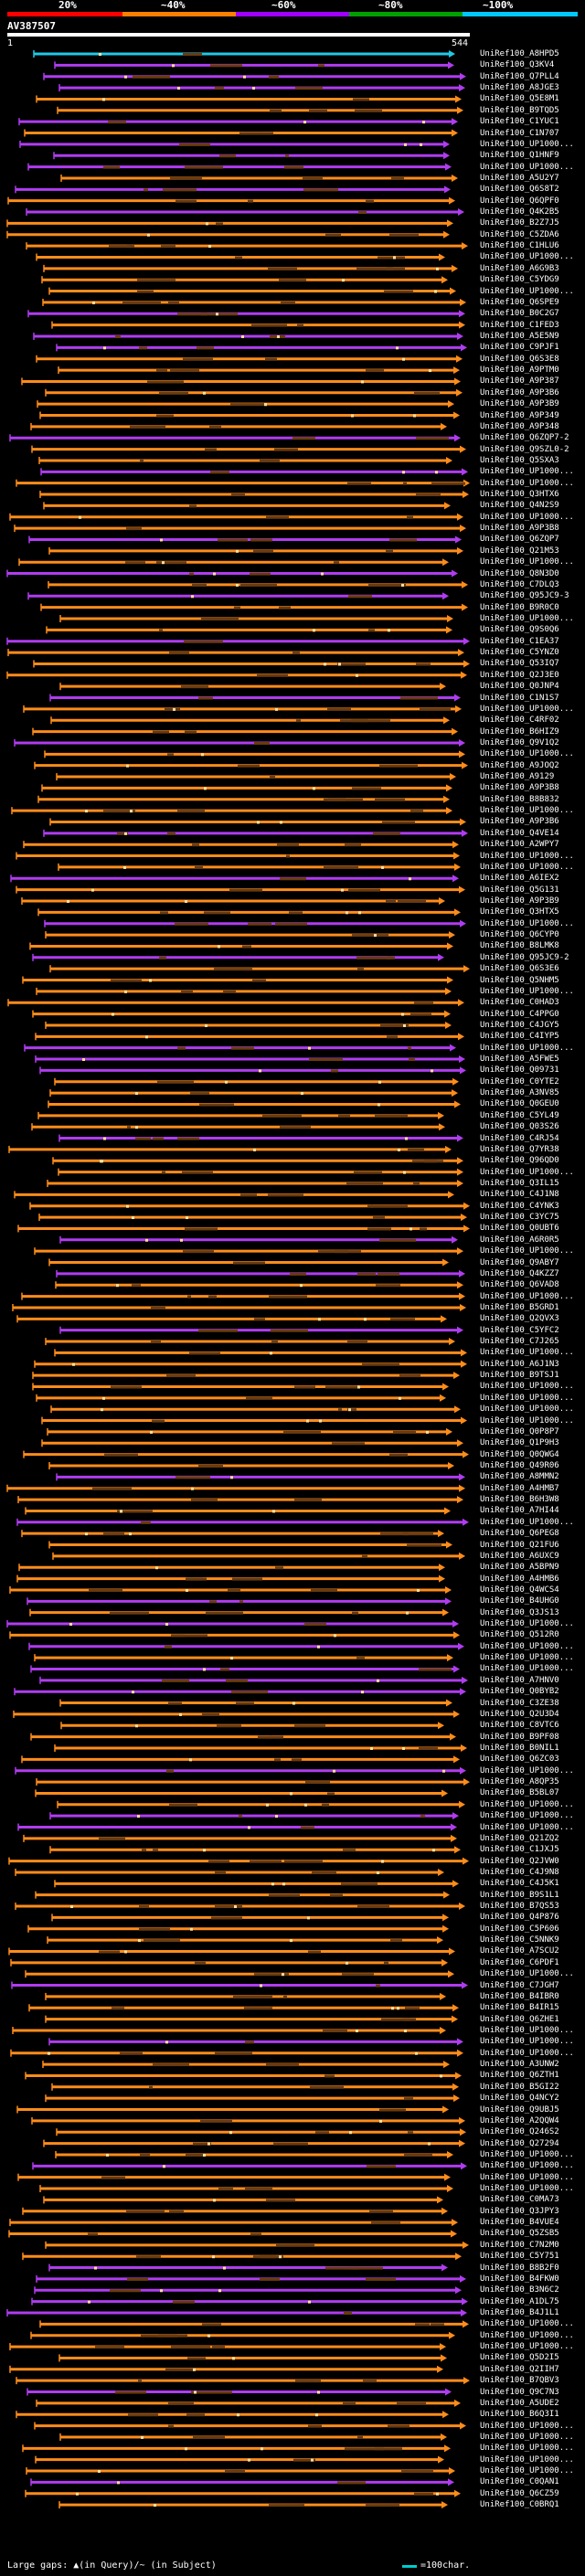  I want to click on hit-label: UniRef100_Q95JC9-3, so click(524, 596).